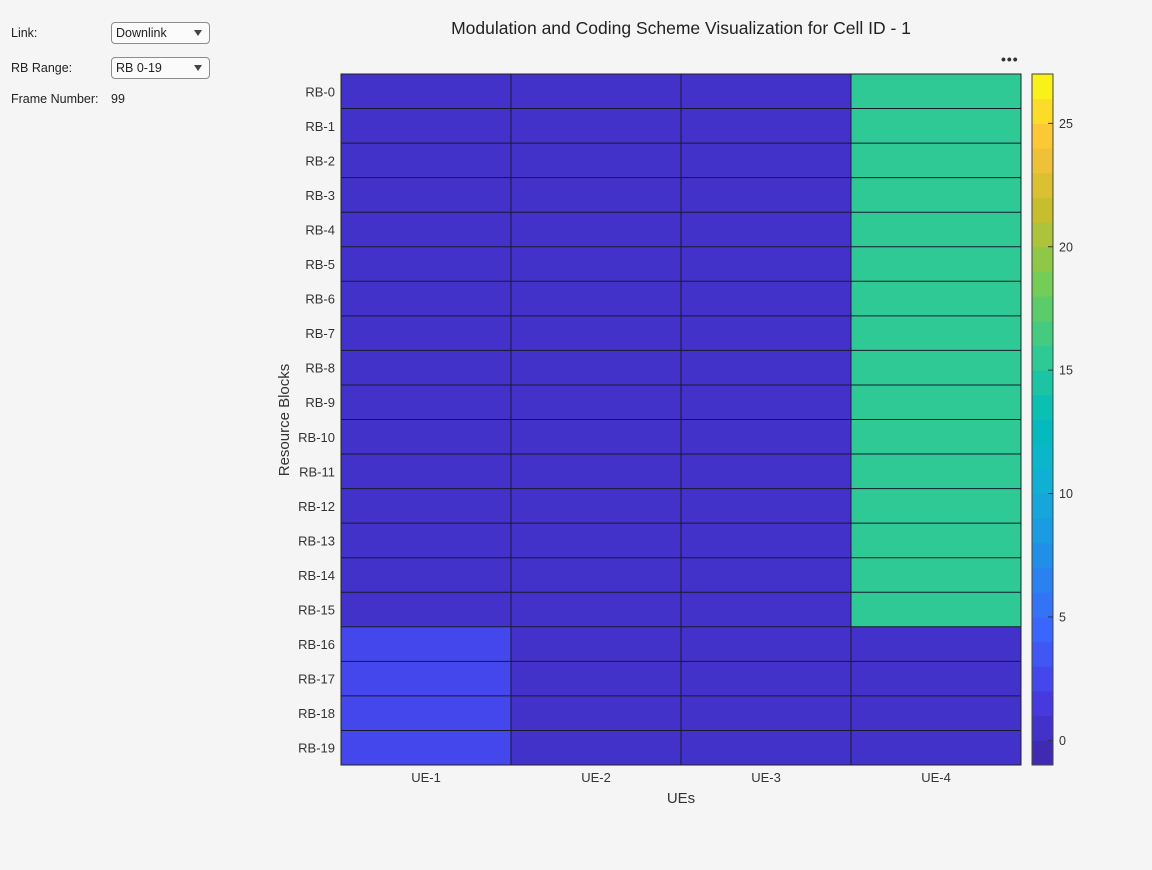 This screenshot has height=870, width=1152. Describe the element at coordinates (320, 195) in the screenshot. I see `y-tick-label: RB-3` at that location.